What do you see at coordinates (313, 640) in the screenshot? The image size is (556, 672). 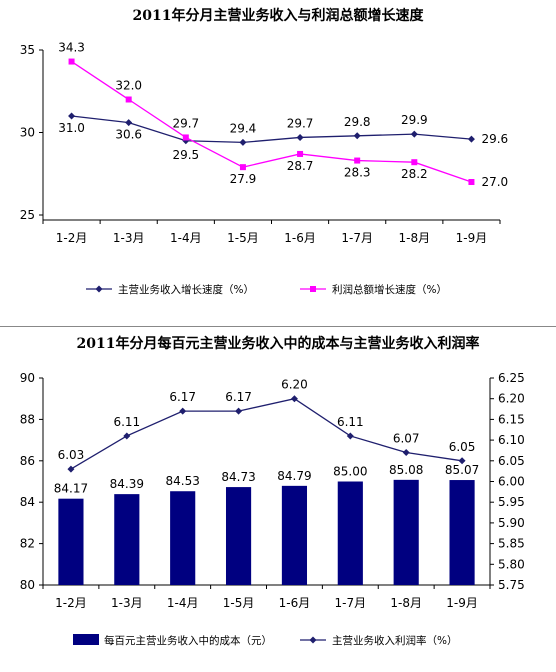 I see `legend-marker` at bounding box center [313, 640].